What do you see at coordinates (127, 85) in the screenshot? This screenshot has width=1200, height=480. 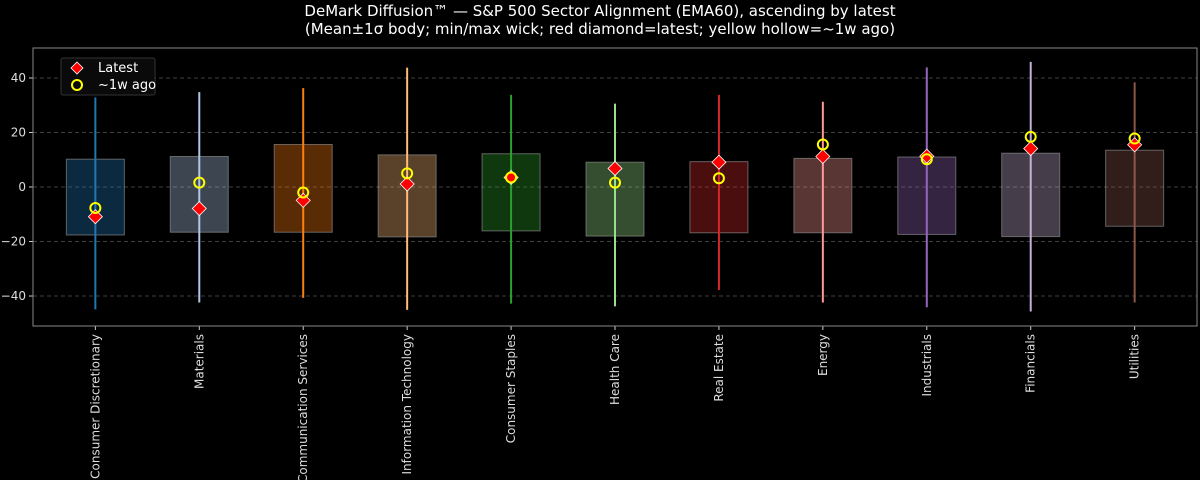 I see `legend-week-ago-label: ~1w ago` at bounding box center [127, 85].